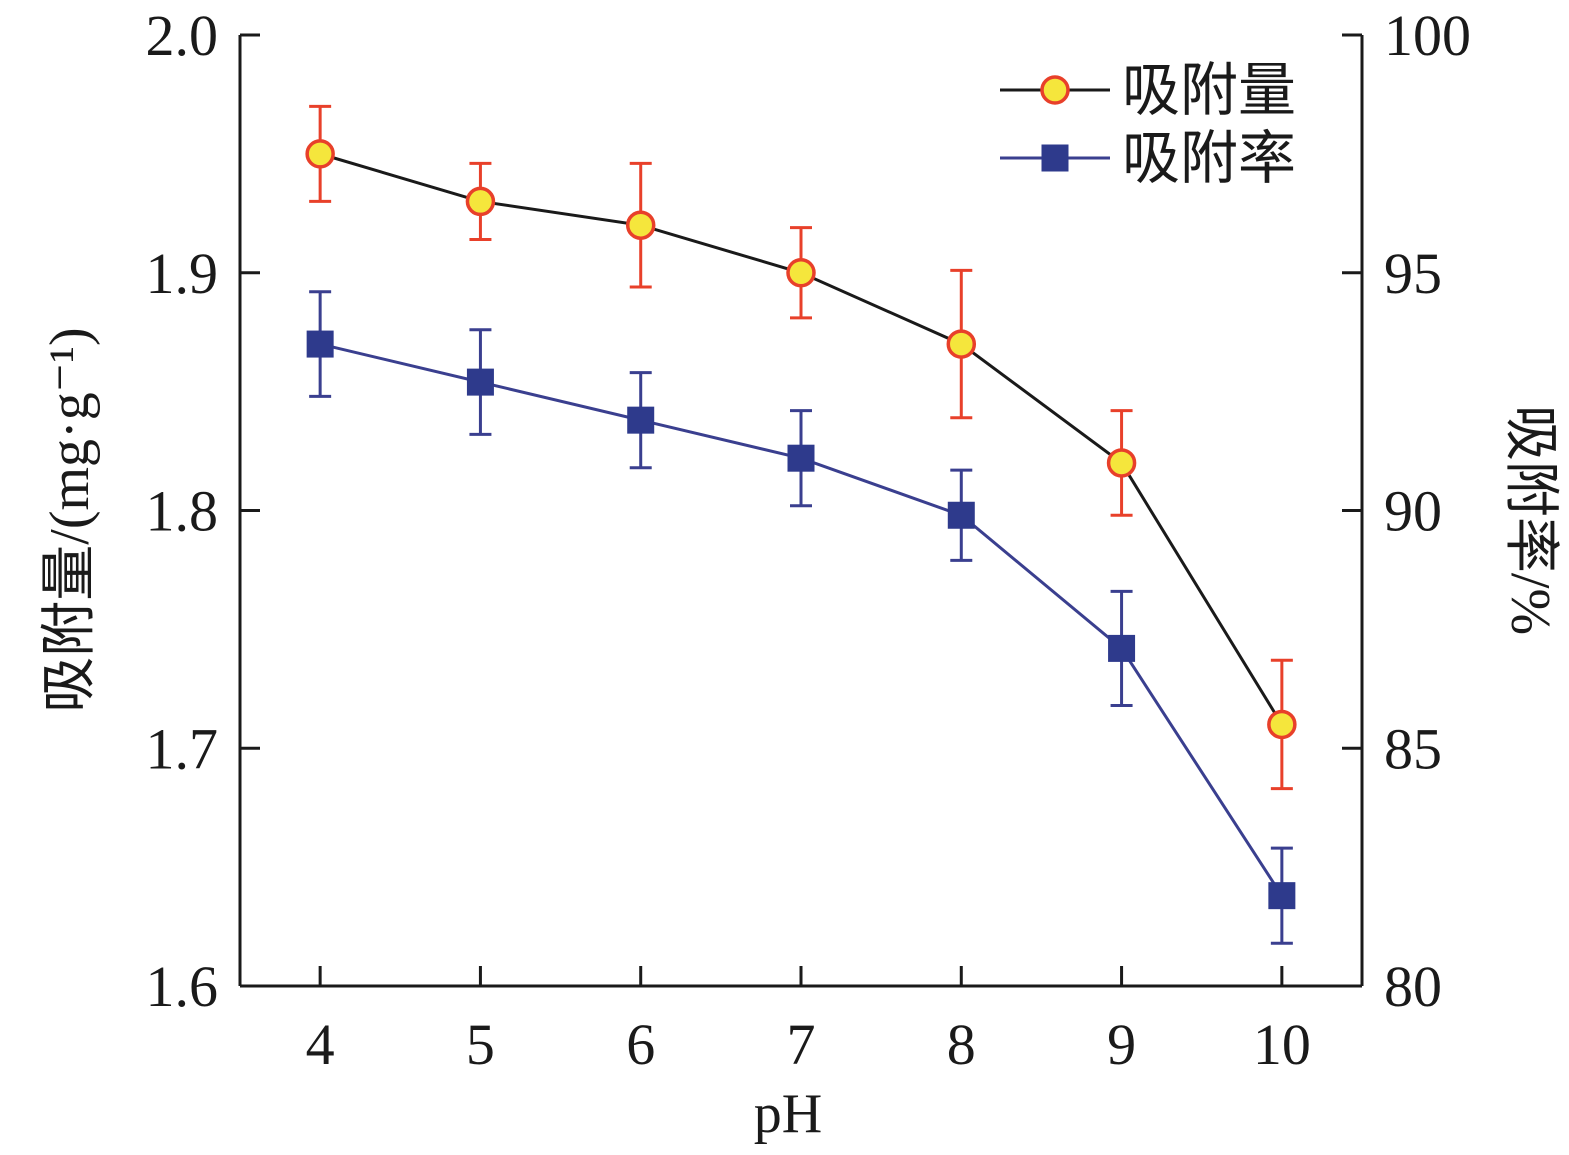 This screenshot has width=1569, height=1155. What do you see at coordinates (320, 1044) in the screenshot?
I see `x-tick-label: 4` at bounding box center [320, 1044].